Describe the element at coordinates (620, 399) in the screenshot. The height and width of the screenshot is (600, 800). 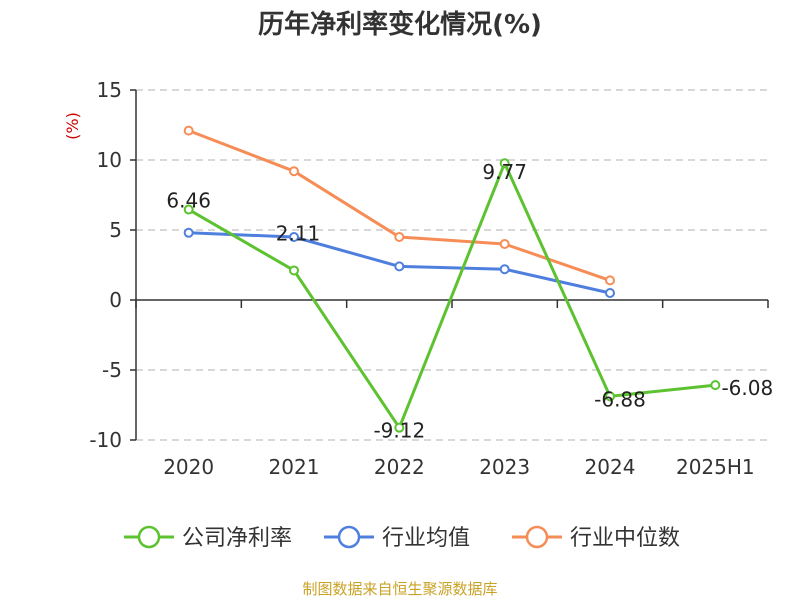
I see `data-label: -6.88` at that location.